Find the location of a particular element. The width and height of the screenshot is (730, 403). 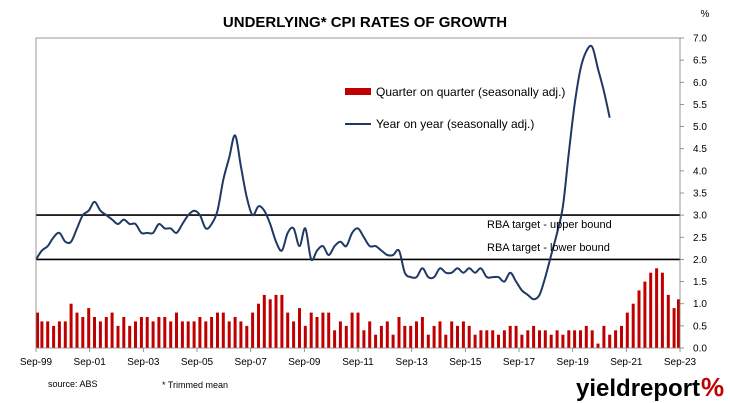

y-tick-label: 6.5 is located at coordinates (700, 61).